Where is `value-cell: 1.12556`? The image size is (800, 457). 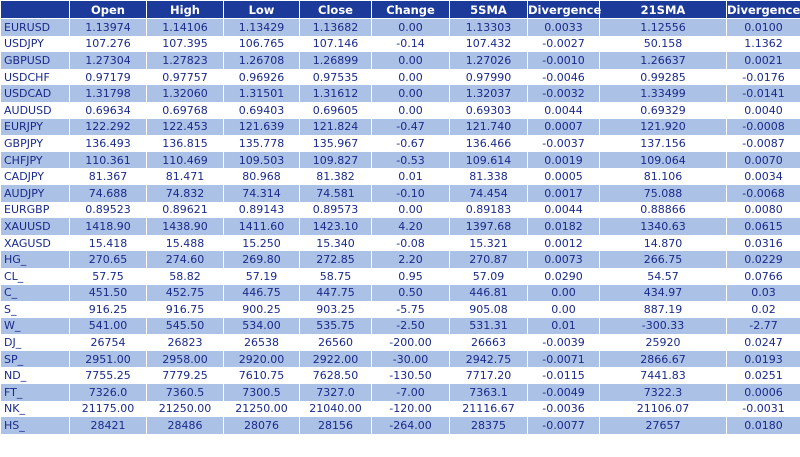
value-cell: 1.12556 is located at coordinates (663, 27).